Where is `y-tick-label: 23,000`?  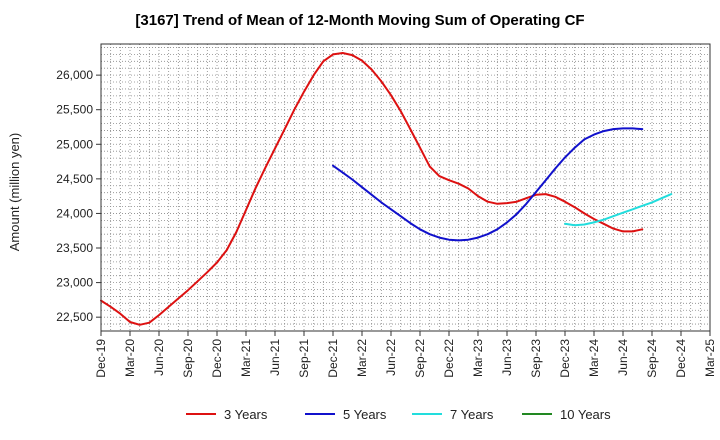
y-tick-label: 23,000 is located at coordinates (74, 283).